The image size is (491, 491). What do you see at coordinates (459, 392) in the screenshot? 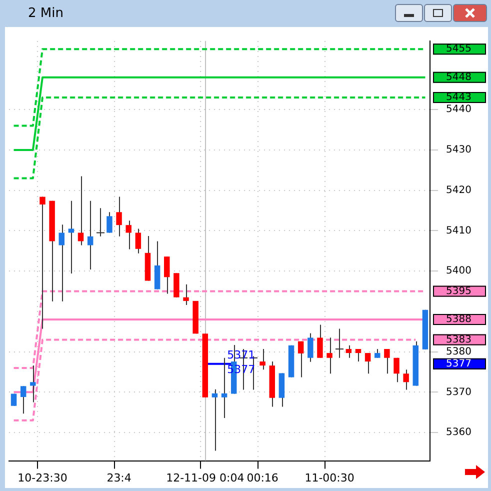
I see `y-tick-label: 5370` at bounding box center [459, 392].